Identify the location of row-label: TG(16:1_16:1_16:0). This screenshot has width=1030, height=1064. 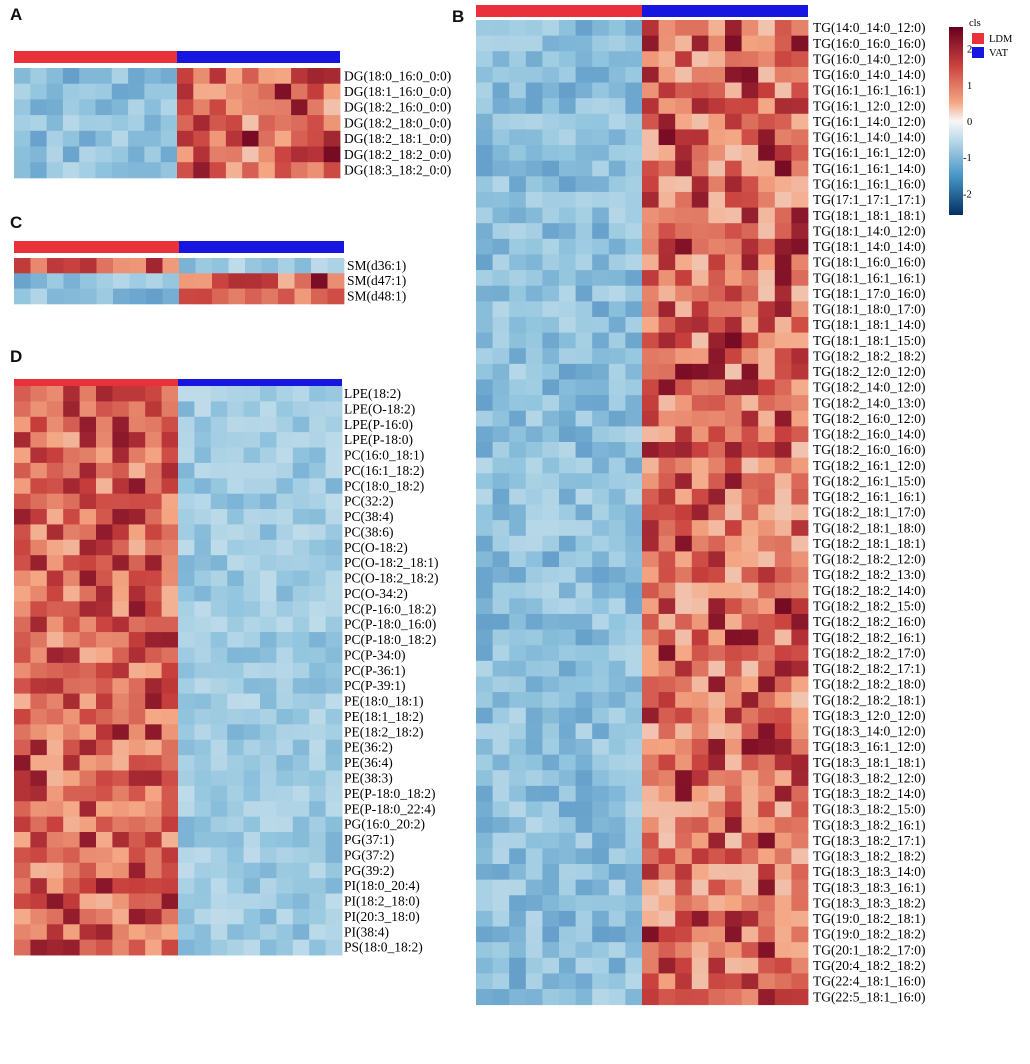
(869, 183).